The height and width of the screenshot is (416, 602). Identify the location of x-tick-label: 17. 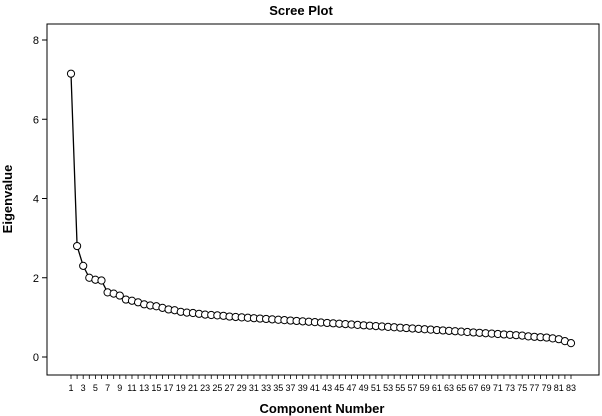
(169, 388).